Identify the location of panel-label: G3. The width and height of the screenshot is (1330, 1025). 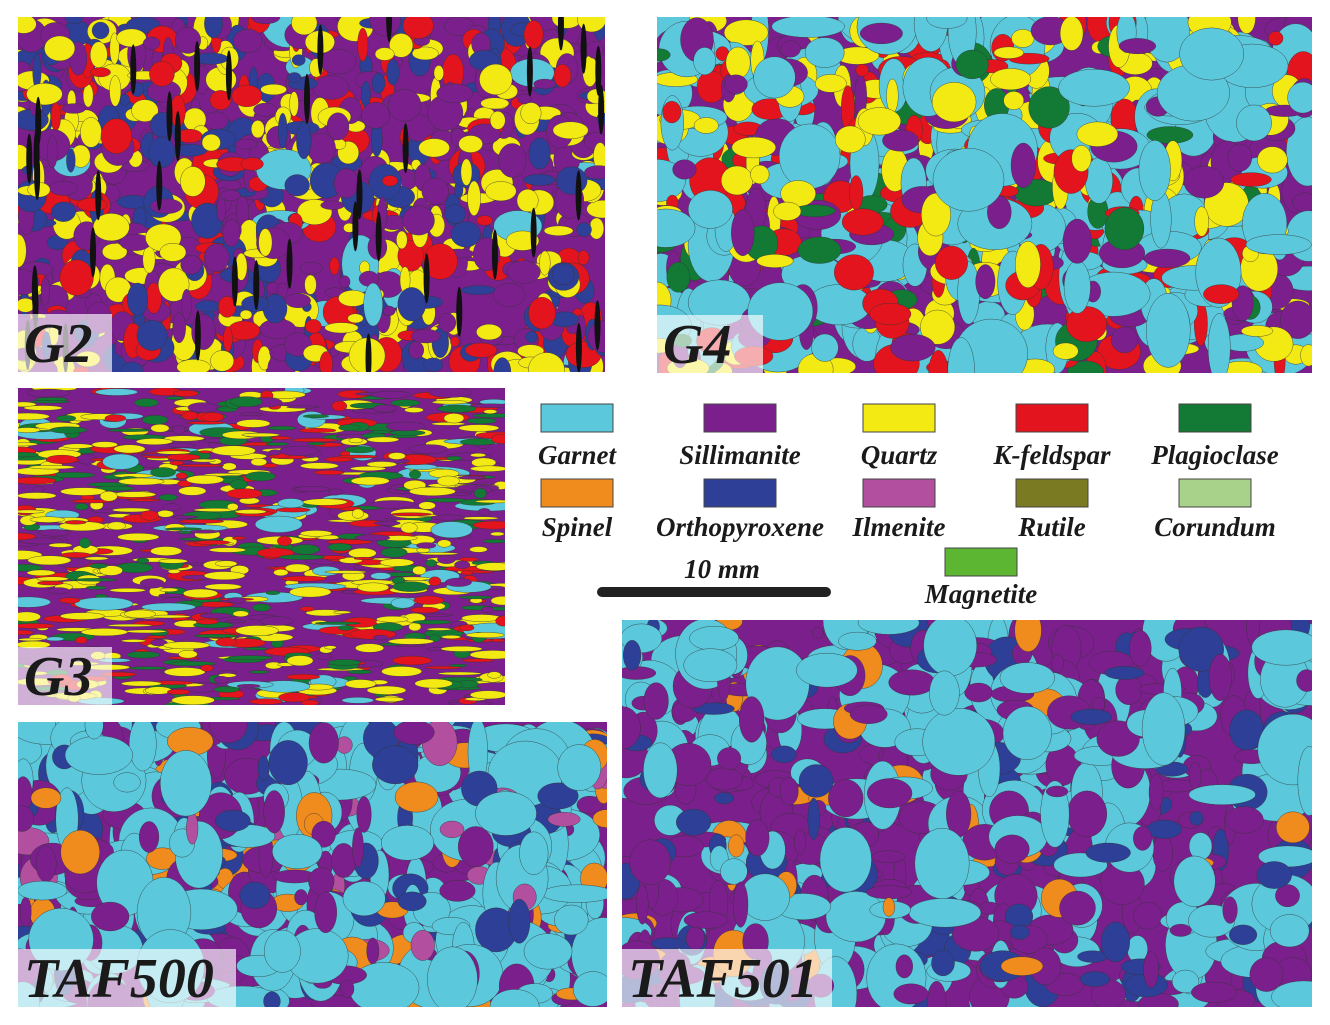
(58, 677).